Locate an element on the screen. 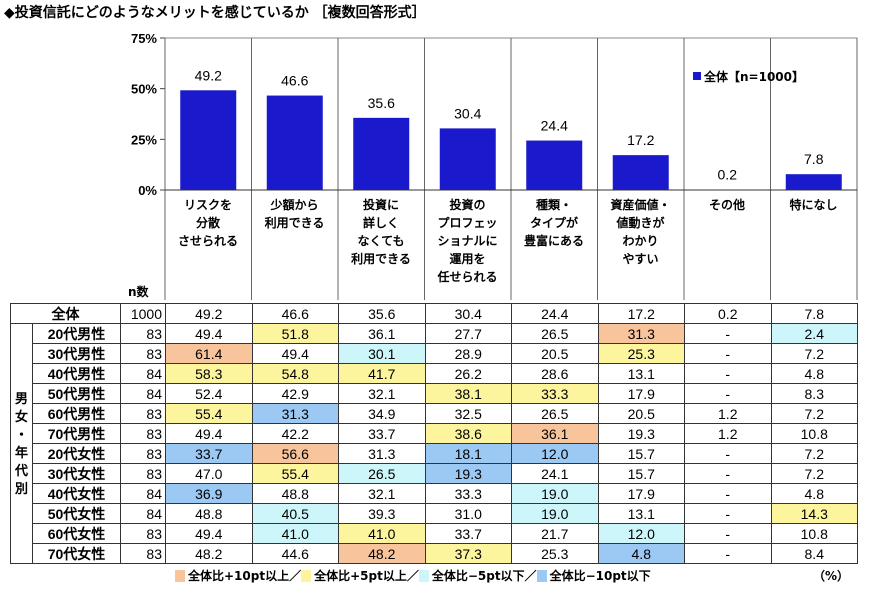  group-label: 男 女 ・ 年 代 別 is located at coordinates (21, 443).